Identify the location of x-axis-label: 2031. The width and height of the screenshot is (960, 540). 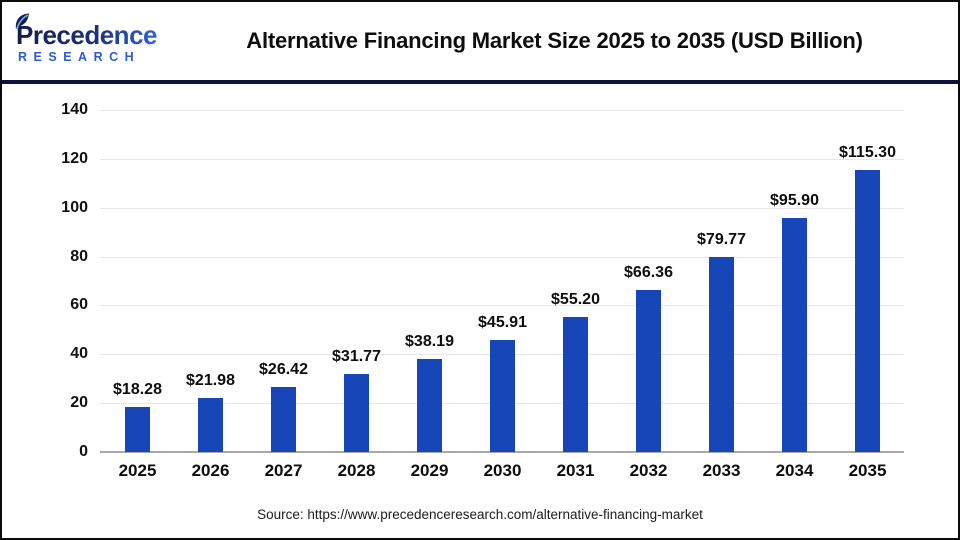
(575, 470).